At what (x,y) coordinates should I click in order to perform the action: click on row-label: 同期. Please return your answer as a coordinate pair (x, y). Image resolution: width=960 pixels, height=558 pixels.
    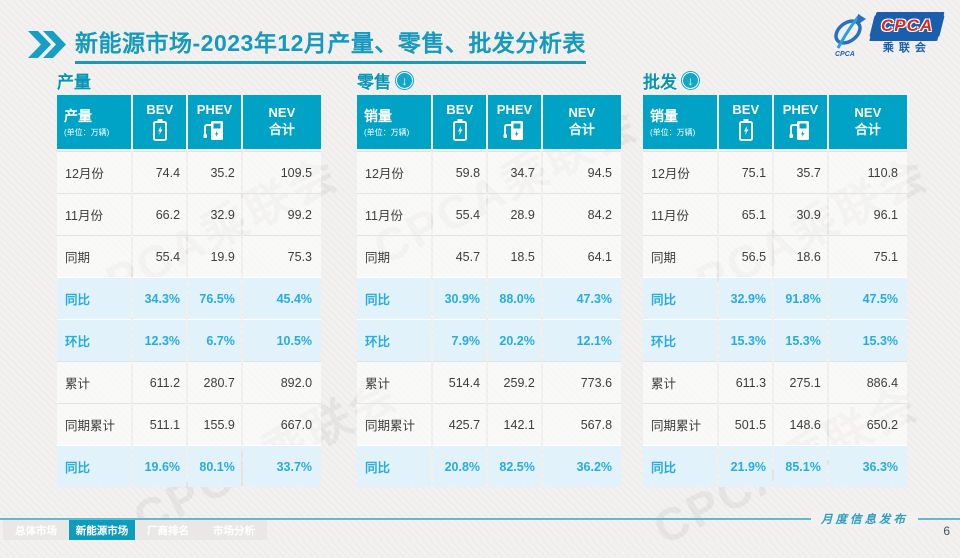
    Looking at the image, I should click on (394, 256).